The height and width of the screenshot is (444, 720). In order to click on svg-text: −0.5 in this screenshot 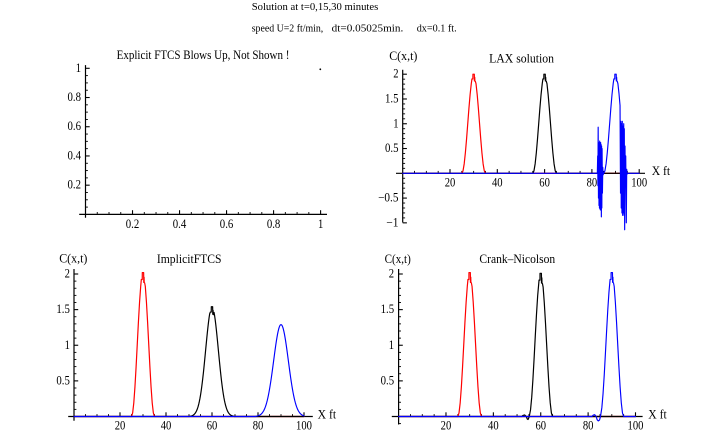, I will do `click(388, 198)`.